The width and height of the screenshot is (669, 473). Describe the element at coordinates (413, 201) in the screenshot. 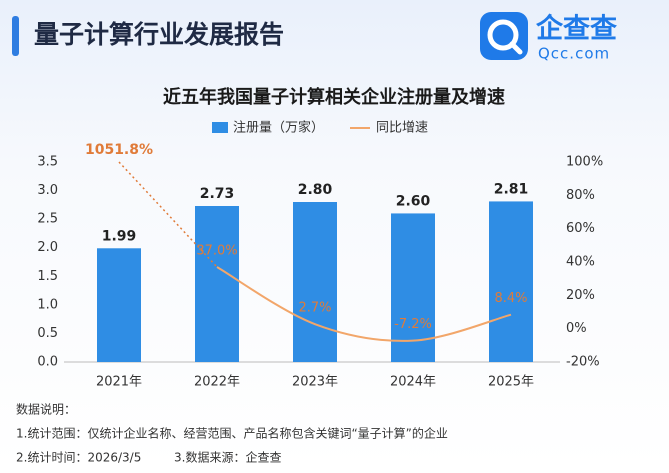

I see `bar-value-label: 2.60` at that location.